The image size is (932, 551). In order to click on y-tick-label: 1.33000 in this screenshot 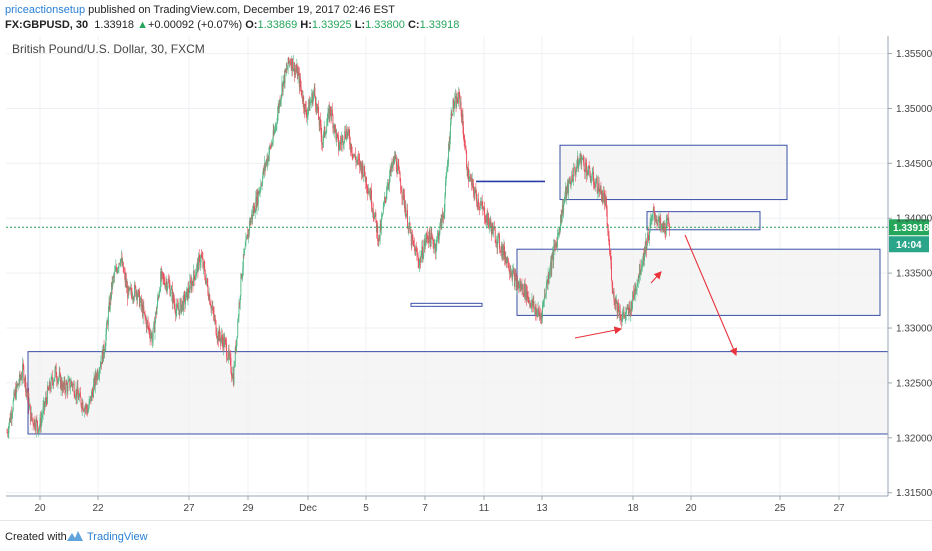, I will do `click(914, 329)`.